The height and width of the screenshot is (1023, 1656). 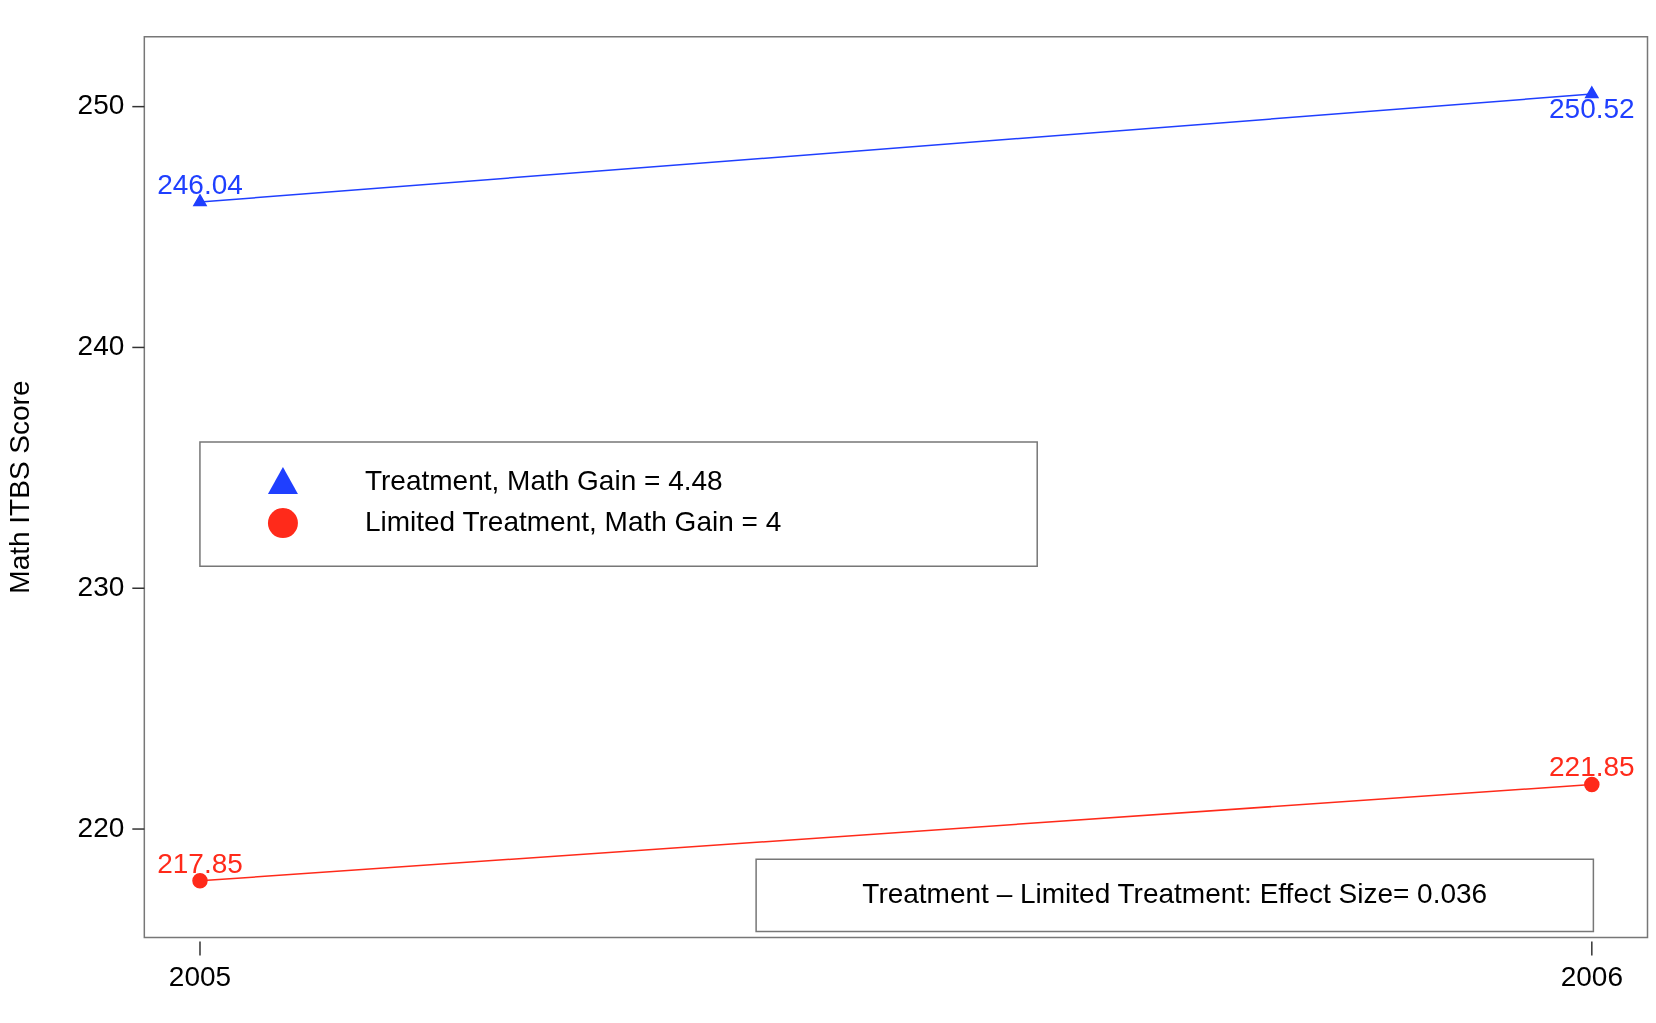 What do you see at coordinates (200, 863) in the screenshot?
I see `data-label: 217.85` at bounding box center [200, 863].